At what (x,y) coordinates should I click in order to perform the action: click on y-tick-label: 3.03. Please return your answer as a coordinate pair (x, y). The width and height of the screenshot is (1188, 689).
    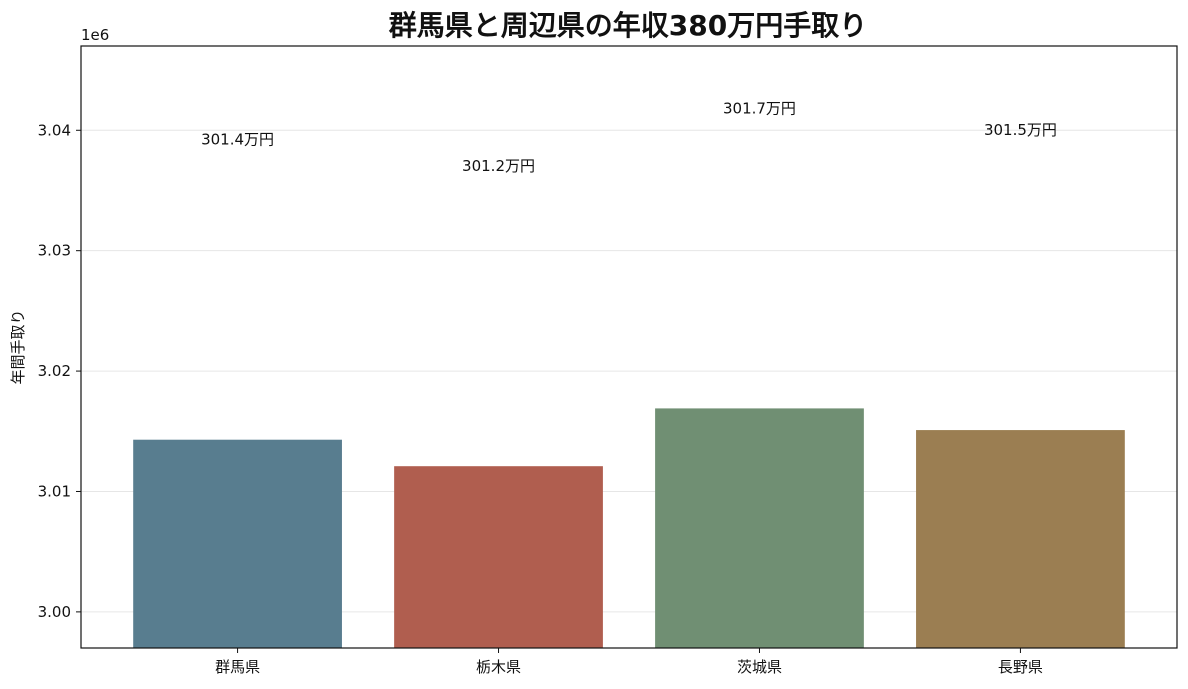
    Looking at the image, I should click on (54, 251).